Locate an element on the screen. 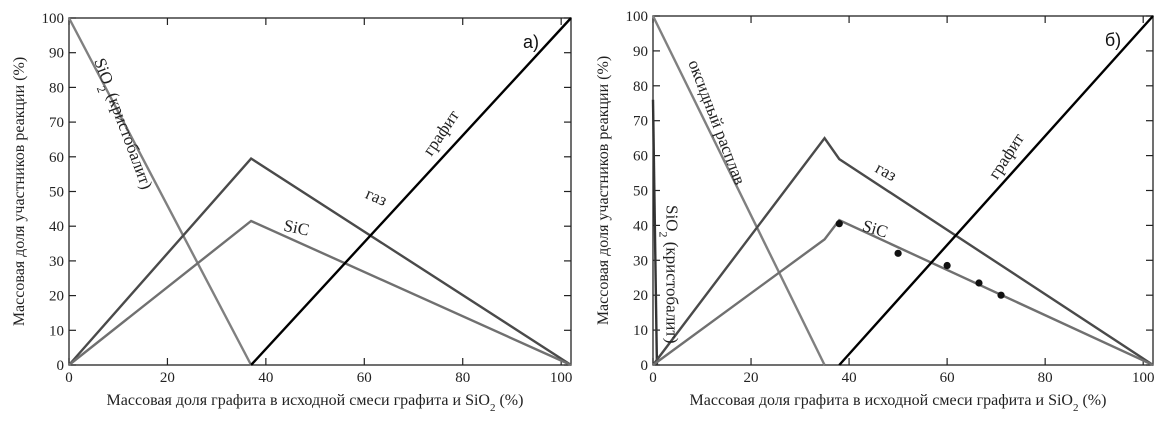 The width and height of the screenshot is (1165, 427). series-label-1: оксидный расплав is located at coordinates (716, 122).